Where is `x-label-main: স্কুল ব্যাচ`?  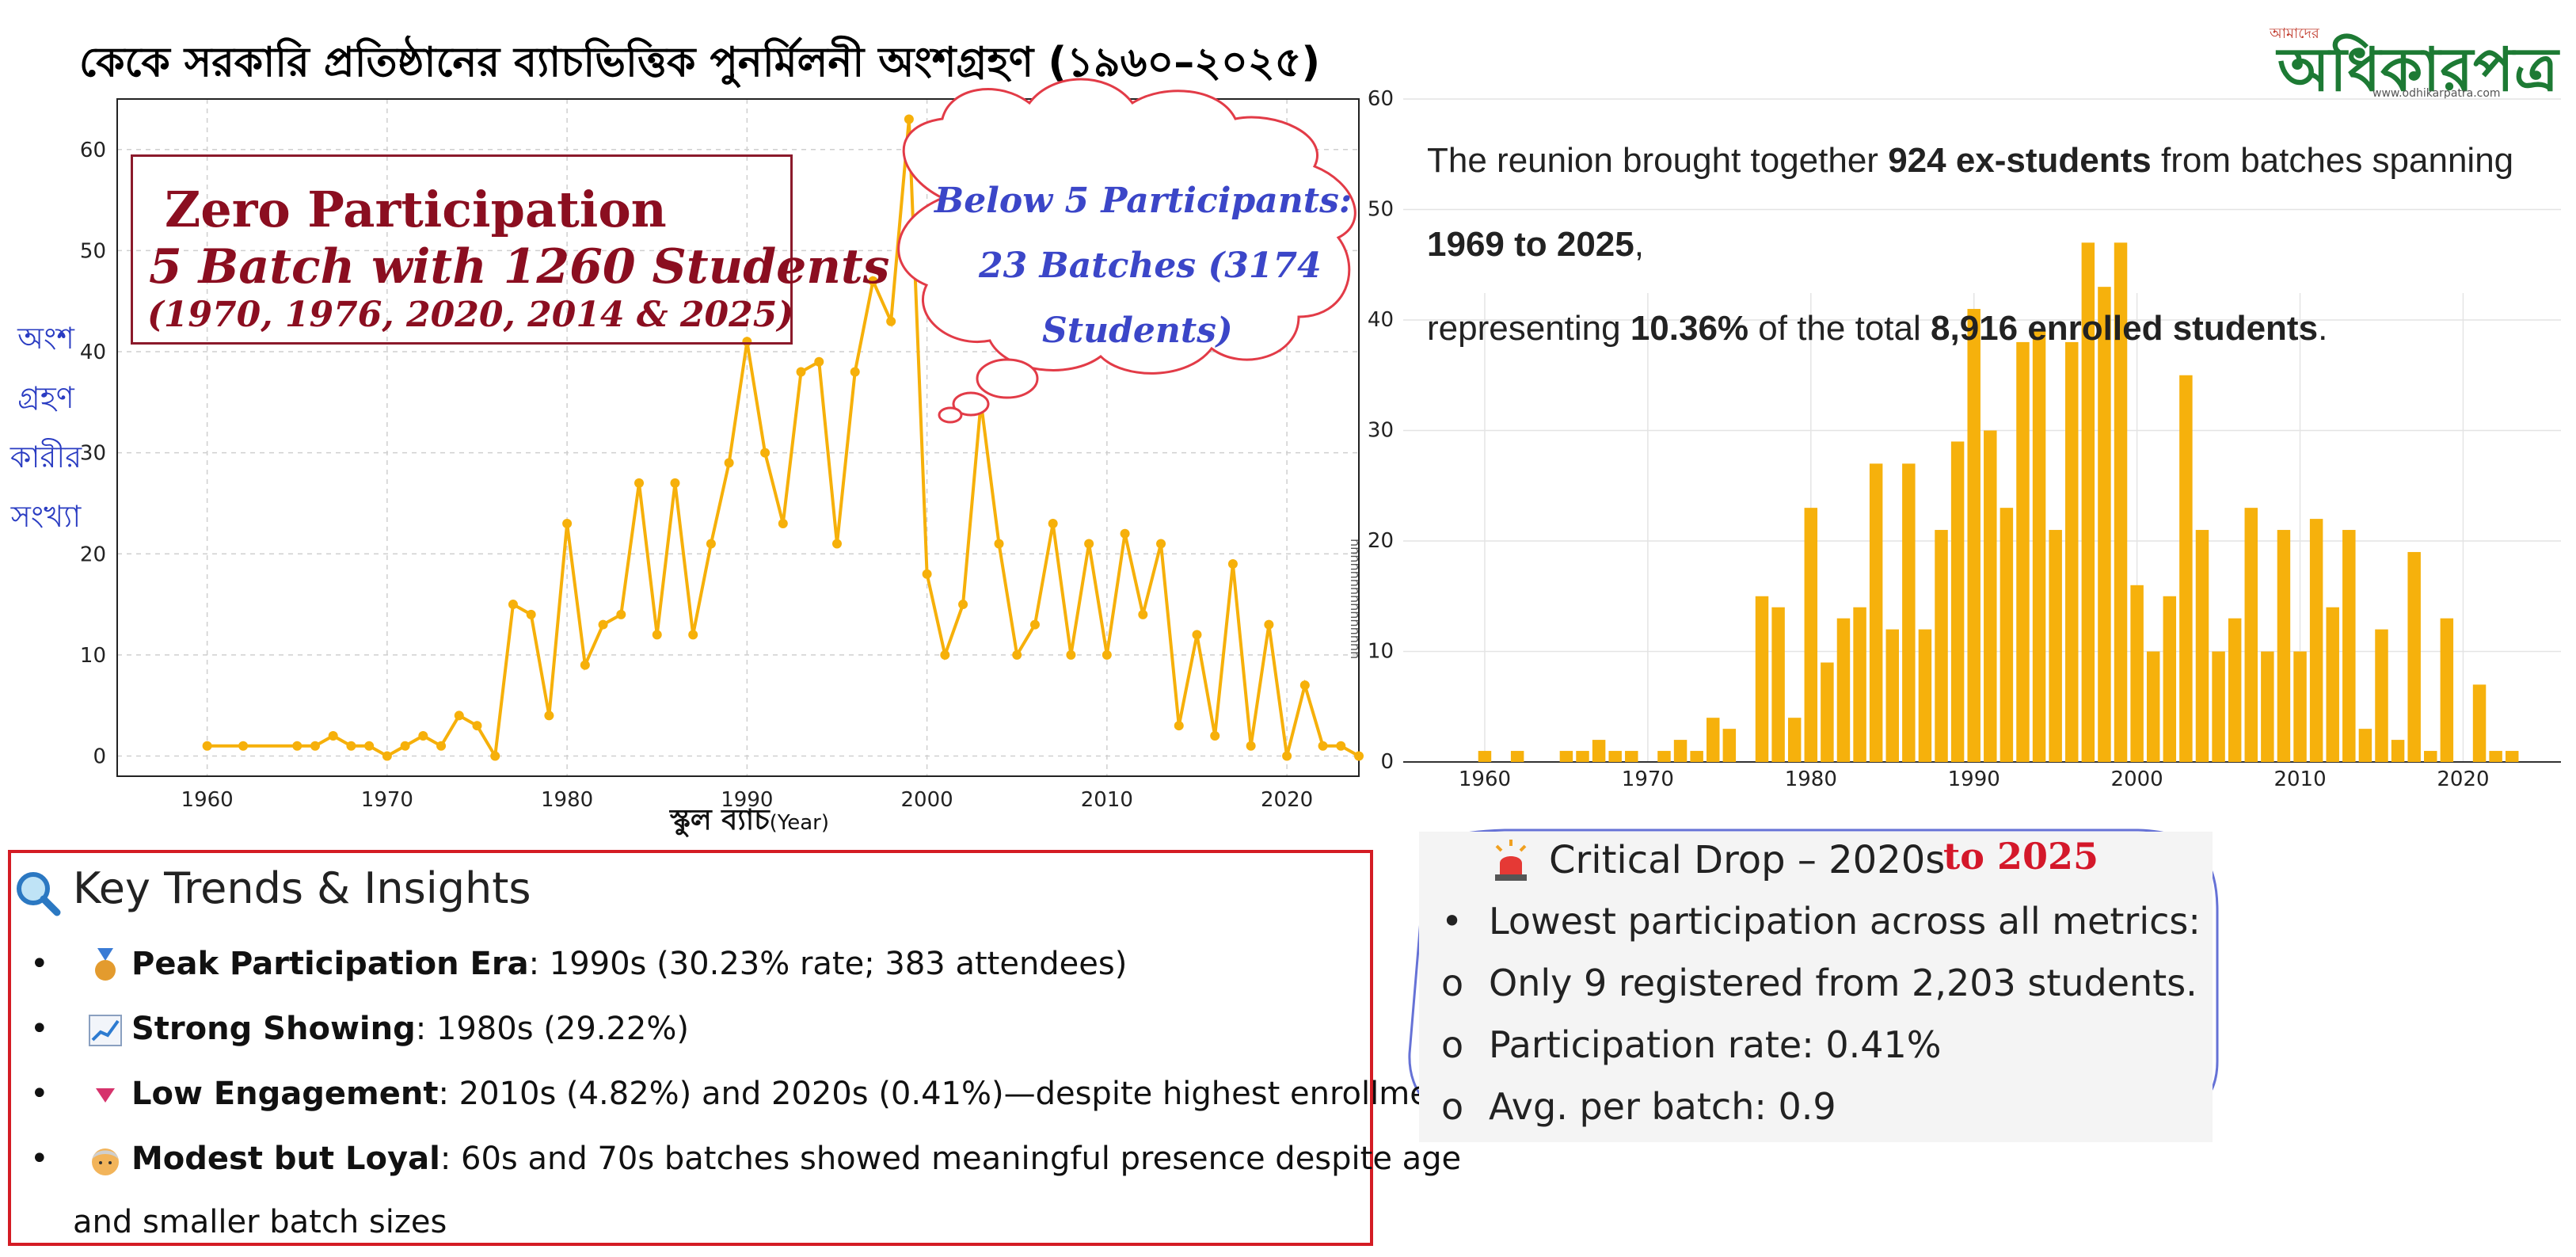
x-label-main: স্কুল ব্যাচ is located at coordinates (720, 820).